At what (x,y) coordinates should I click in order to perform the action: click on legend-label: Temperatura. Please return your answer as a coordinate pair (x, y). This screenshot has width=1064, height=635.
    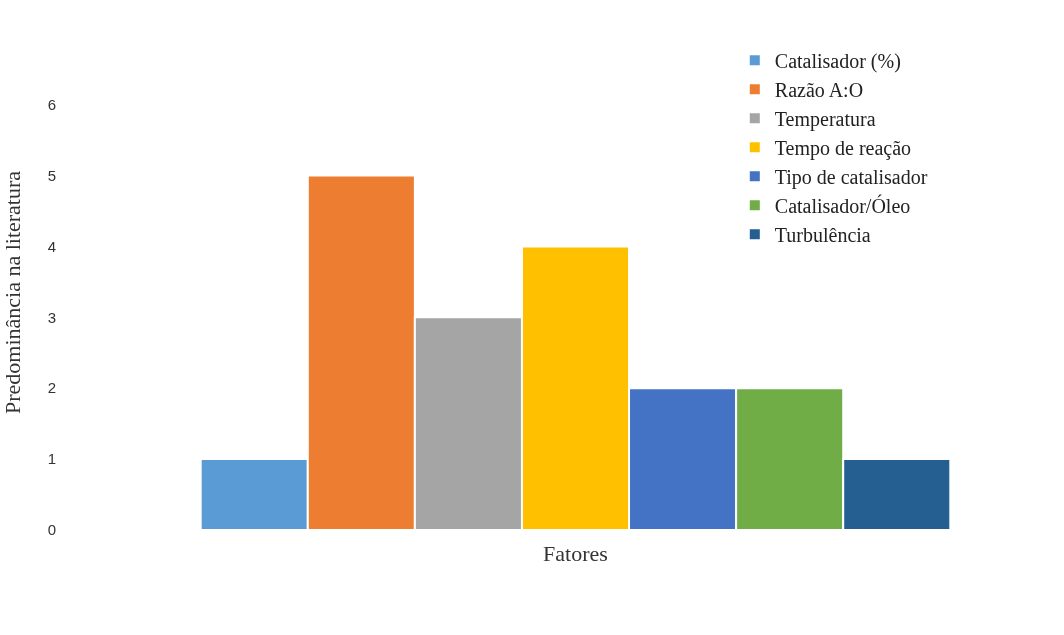
    Looking at the image, I should click on (825, 120).